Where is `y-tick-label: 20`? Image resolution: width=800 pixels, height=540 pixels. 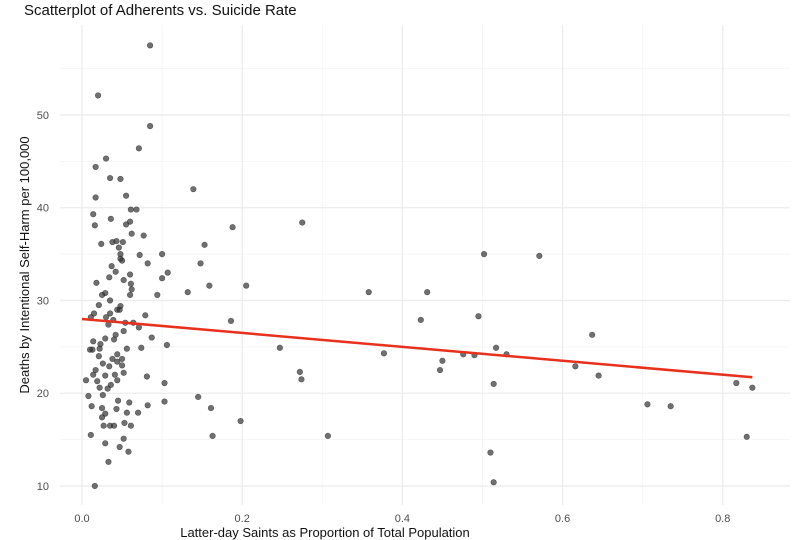
y-tick-label: 20 is located at coordinates (43, 394).